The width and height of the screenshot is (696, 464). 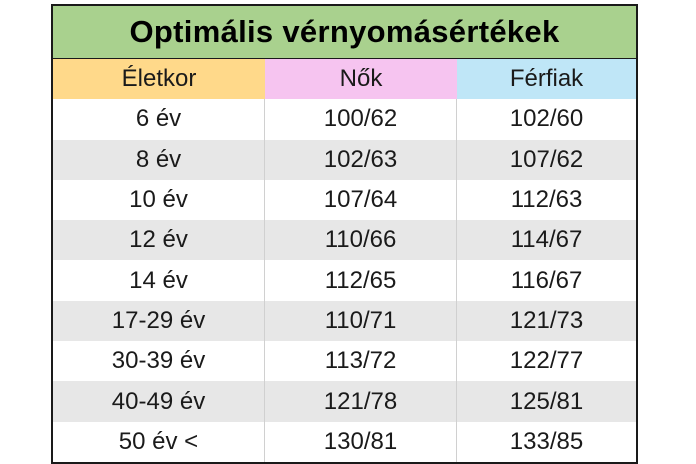 I want to click on table-row: 6 év 100/62 102/60, so click(x=344, y=119).